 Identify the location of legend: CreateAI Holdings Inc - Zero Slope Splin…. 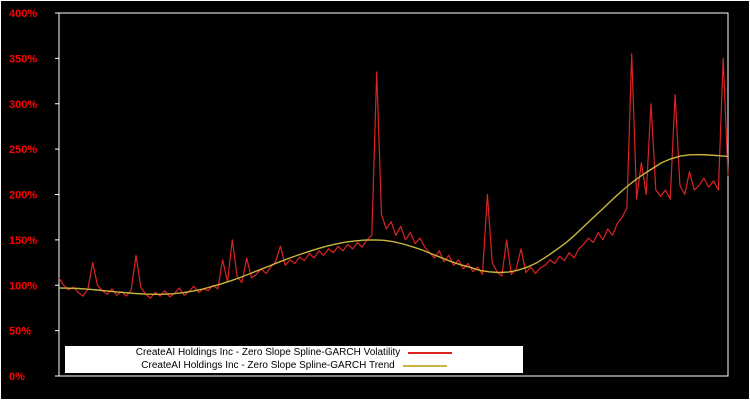
(294, 359).